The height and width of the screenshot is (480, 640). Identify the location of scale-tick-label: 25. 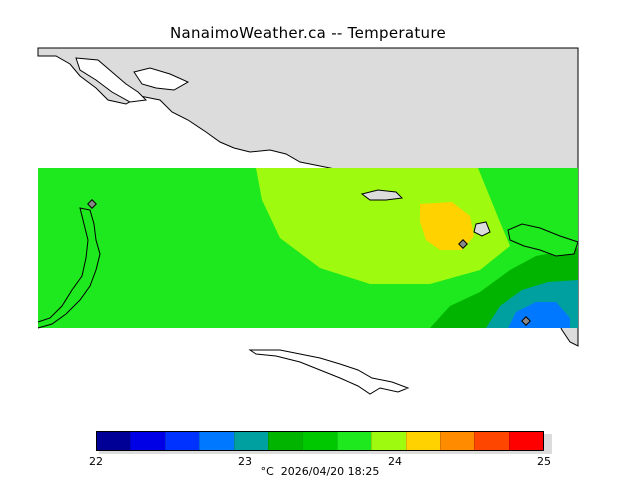
(544, 461).